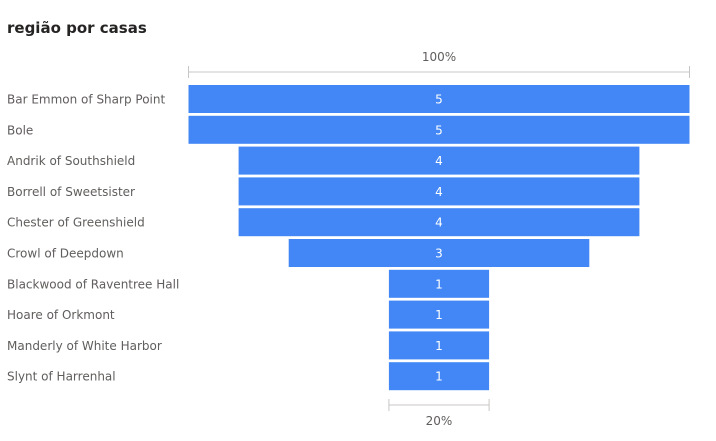 This screenshot has height=441, width=716. What do you see at coordinates (61, 377) in the screenshot?
I see `category-label: Slynt of Harrenhal` at bounding box center [61, 377].